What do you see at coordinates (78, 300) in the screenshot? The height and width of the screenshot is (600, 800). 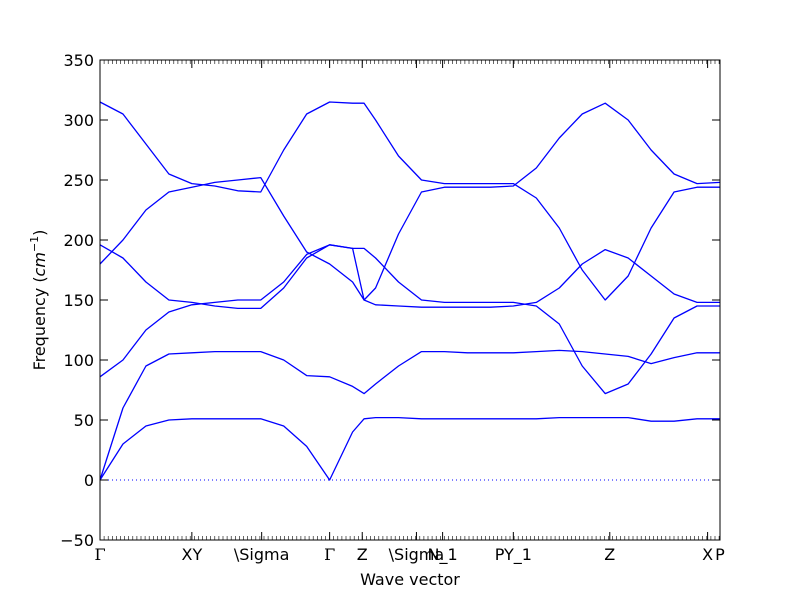 I see `y-tick-label: 150` at bounding box center [78, 300].